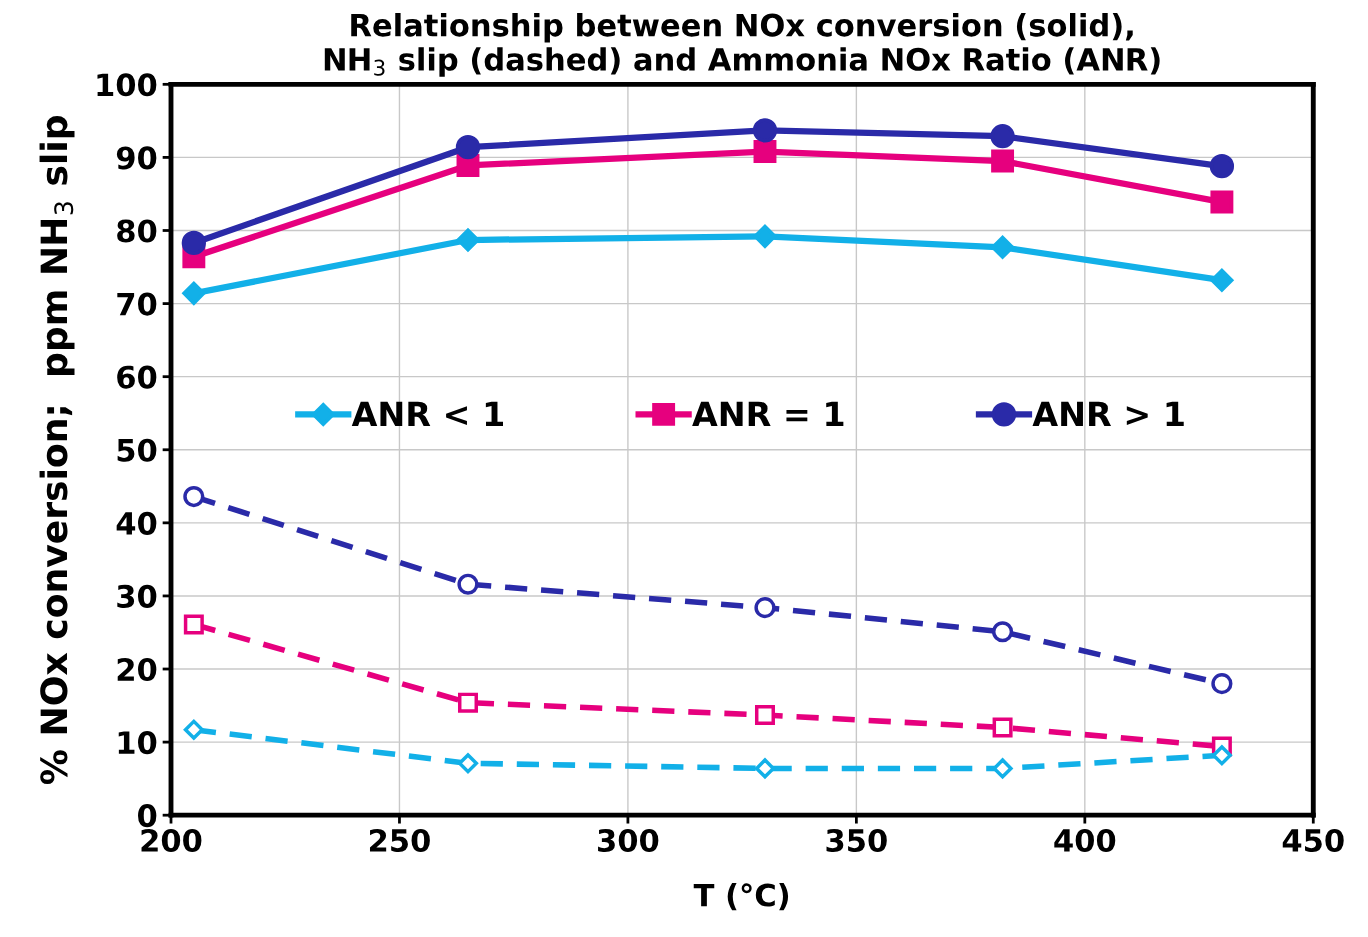  Describe the element at coordinates (856, 840) in the screenshot. I see `x-tick-label: 350` at that location.